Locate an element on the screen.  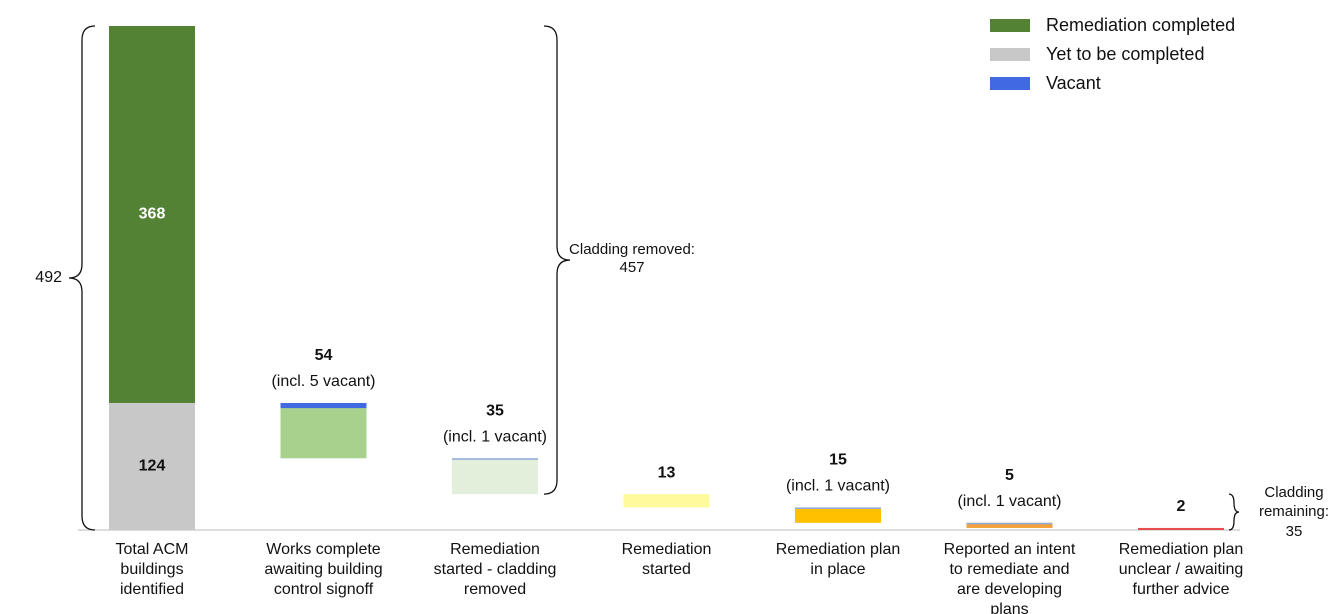
x-tick-label: removed is located at coordinates (495, 589).